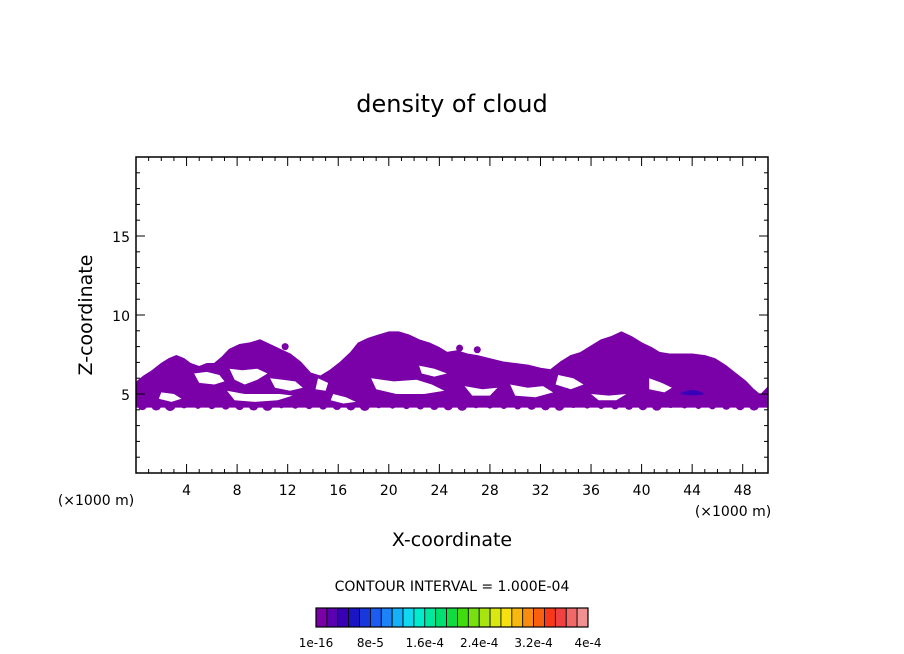 The image size is (904, 654). What do you see at coordinates (121, 238) in the screenshot?
I see `y-tick-label: 15` at bounding box center [121, 238].